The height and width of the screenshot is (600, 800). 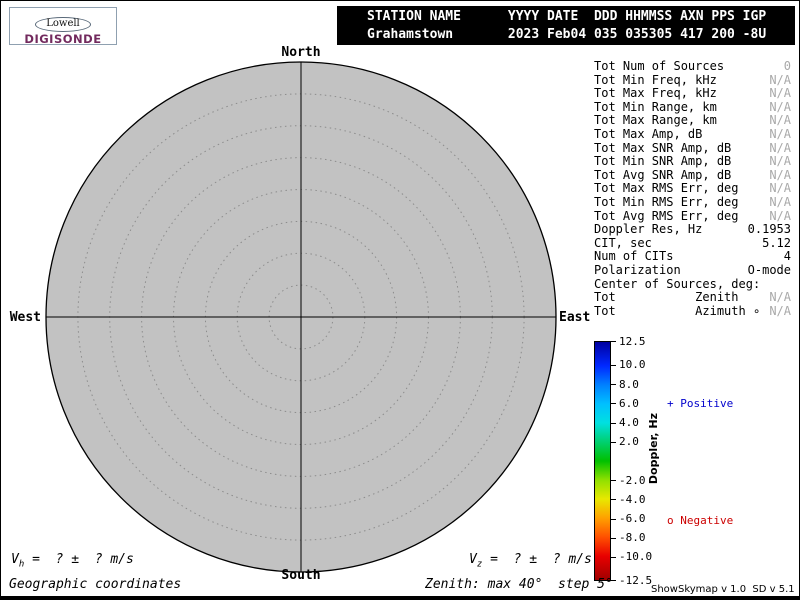 I want to click on stat-label: Num of CITs, so click(x=634, y=256).